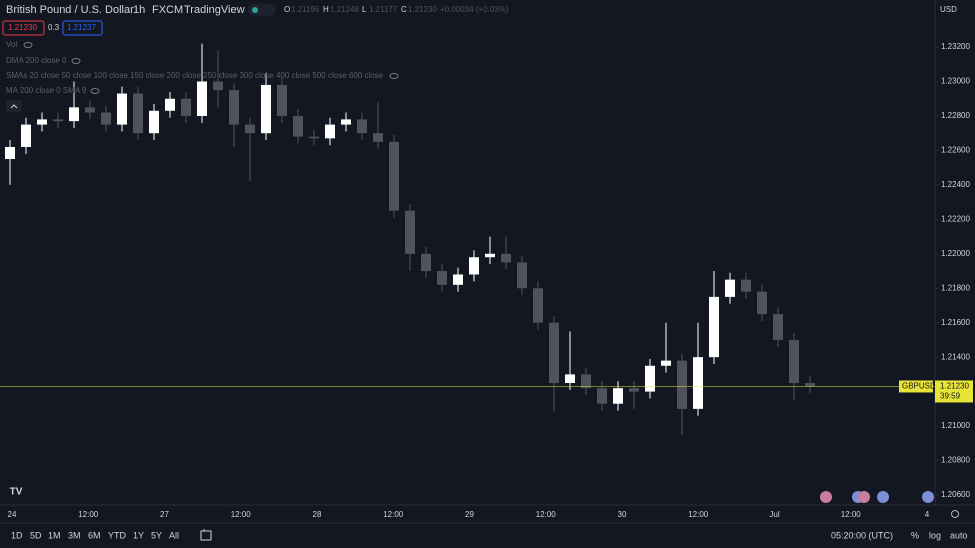 This screenshot has height=548, width=975. I want to click on ohlc-key: O, so click(287, 9).